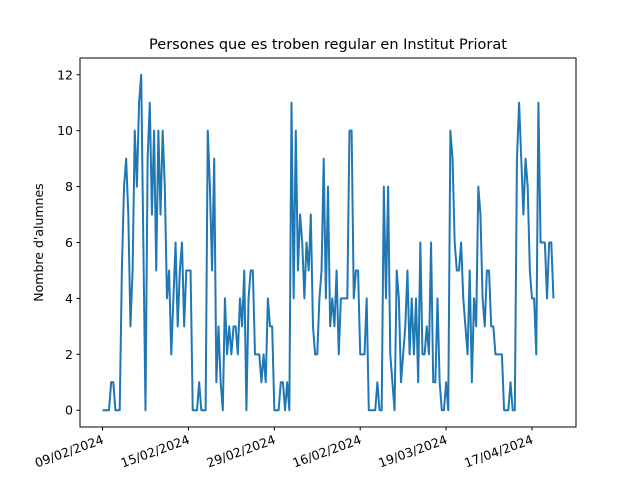  I want to click on y-tick-label: 8, so click(69, 186).